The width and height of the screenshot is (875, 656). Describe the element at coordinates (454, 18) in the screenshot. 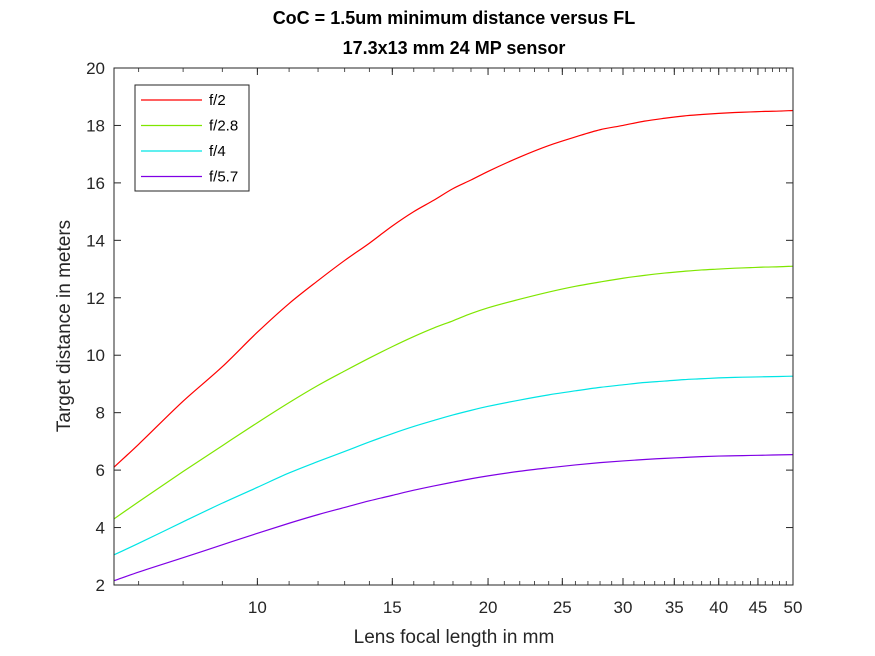

I see `chart-title: CoC = 1.5um minimum distance versus FL` at that location.